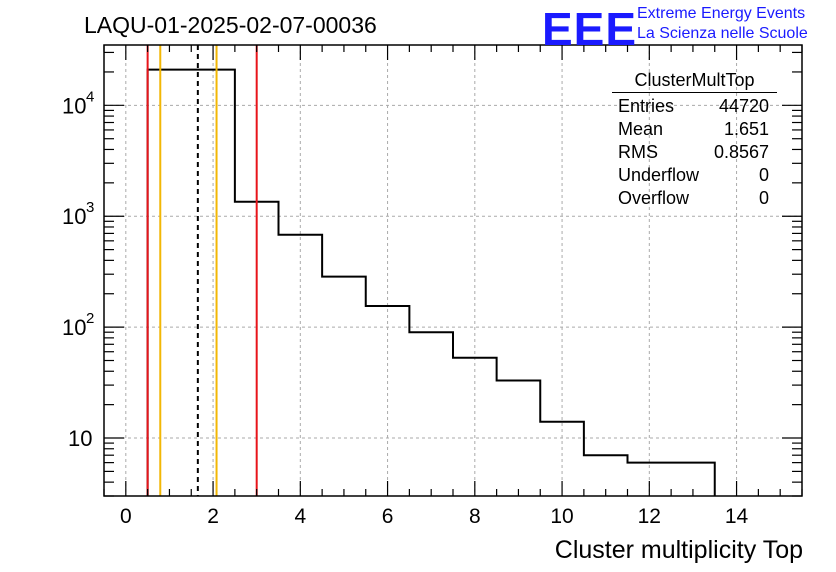  Describe the element at coordinates (475, 516) in the screenshot. I see `x-tick-label: 8` at that location.